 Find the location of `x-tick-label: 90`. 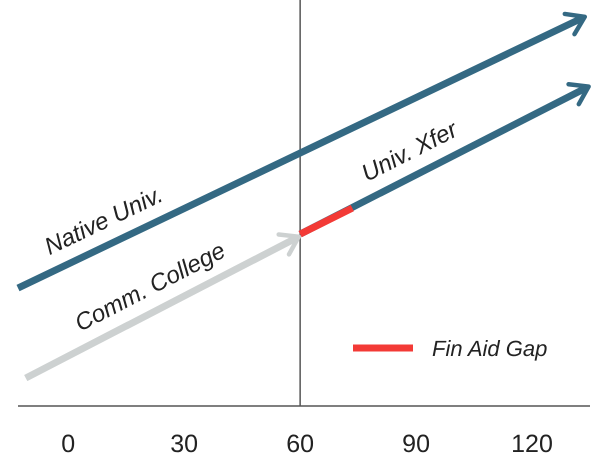

x-tick-label: 90 is located at coordinates (416, 444).